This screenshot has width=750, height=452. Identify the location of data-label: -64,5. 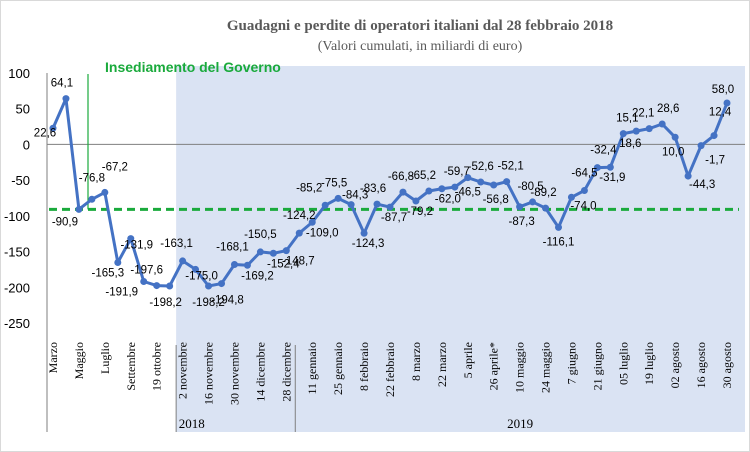
(584, 174).